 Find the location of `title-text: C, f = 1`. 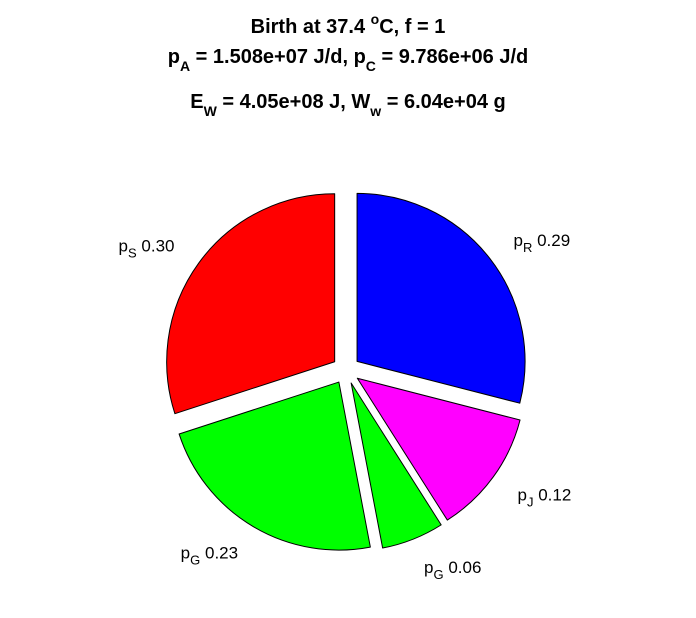

title-text: C, f = 1 is located at coordinates (412, 27).